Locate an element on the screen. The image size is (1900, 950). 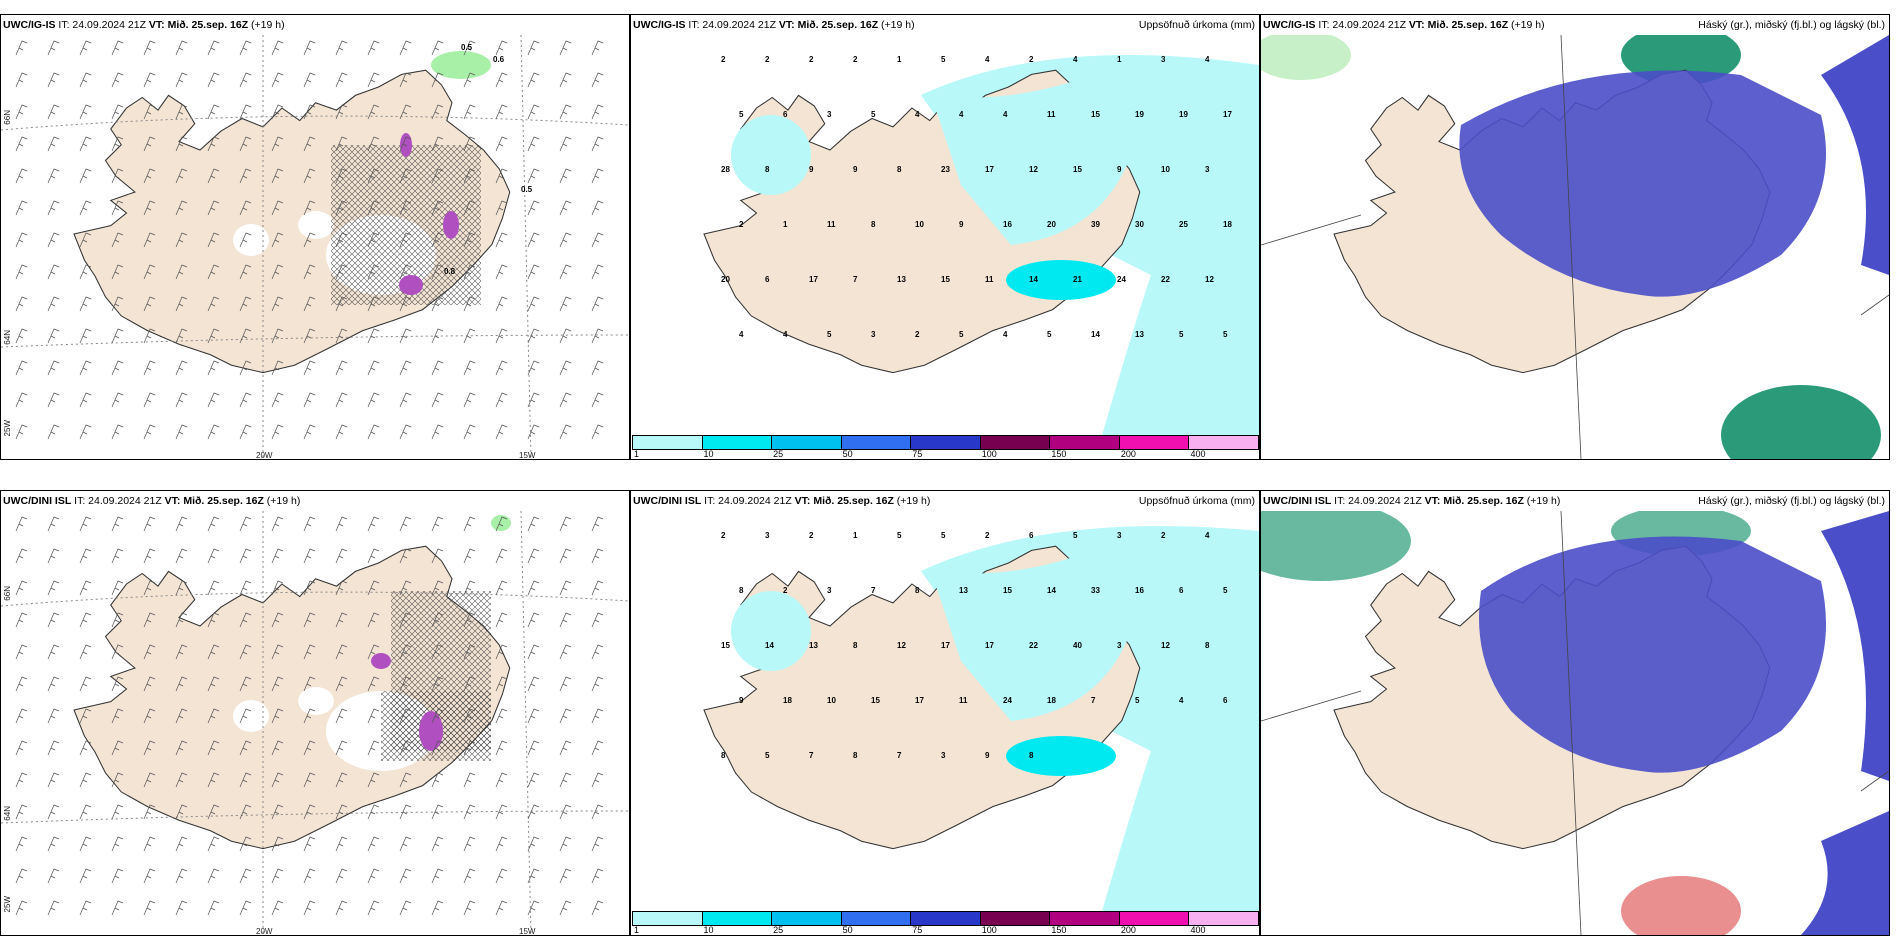
precip-value: 21 is located at coordinates (1077, 279).